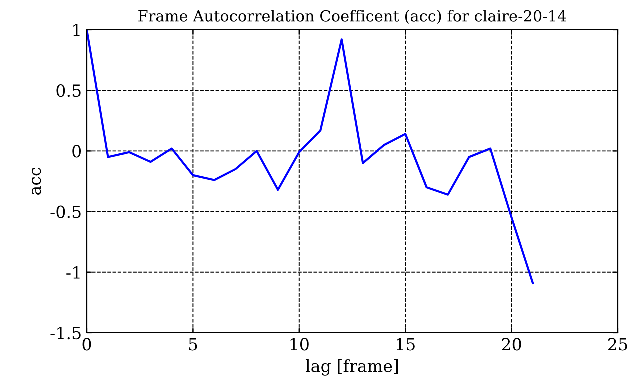 This screenshot has height=387, width=635. What do you see at coordinates (352, 368) in the screenshot?
I see `x-axis-title: lag [frame]` at bounding box center [352, 368].